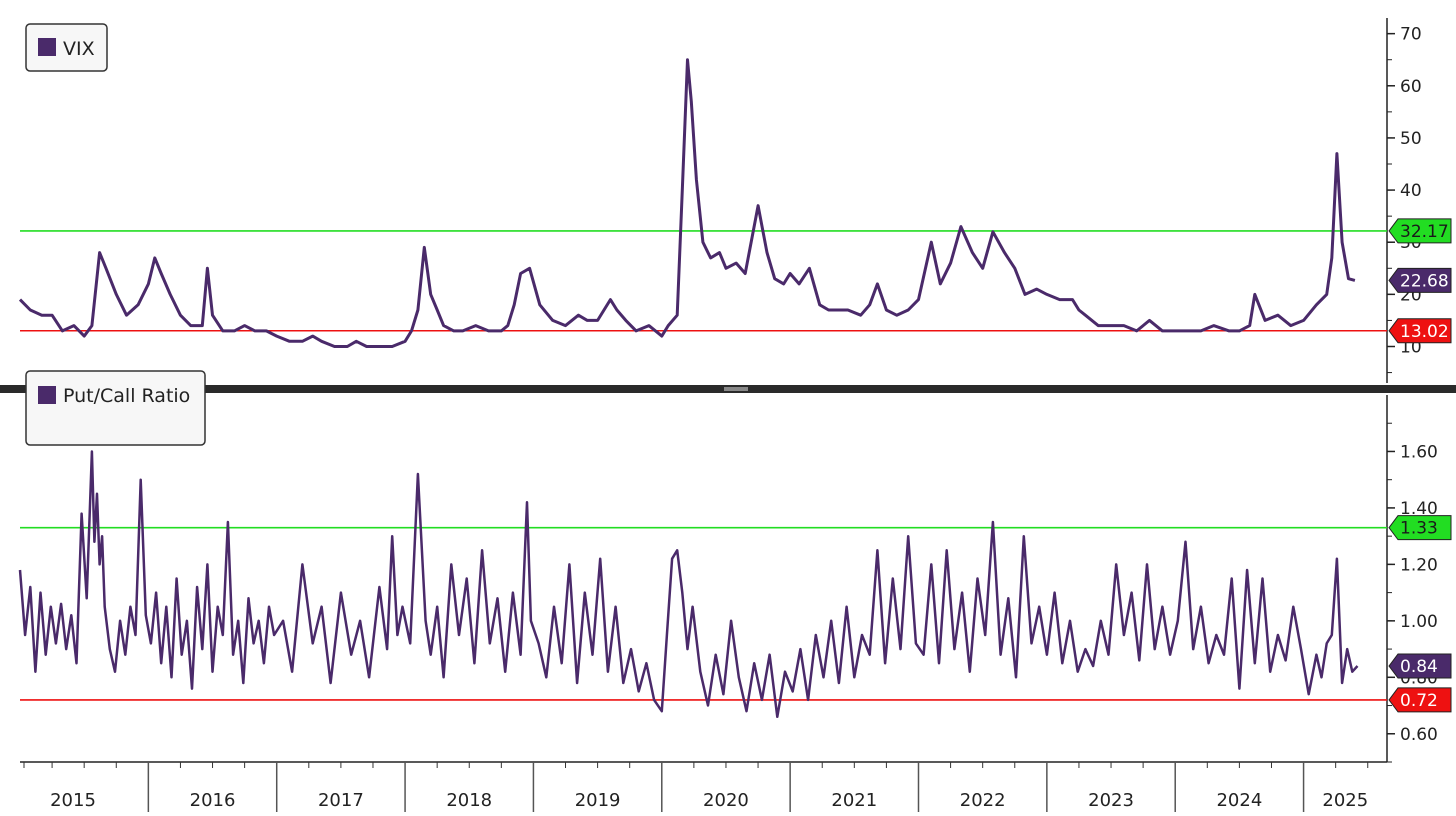  I want to click on vix-badge-lower: 13.02, so click(1420, 331).